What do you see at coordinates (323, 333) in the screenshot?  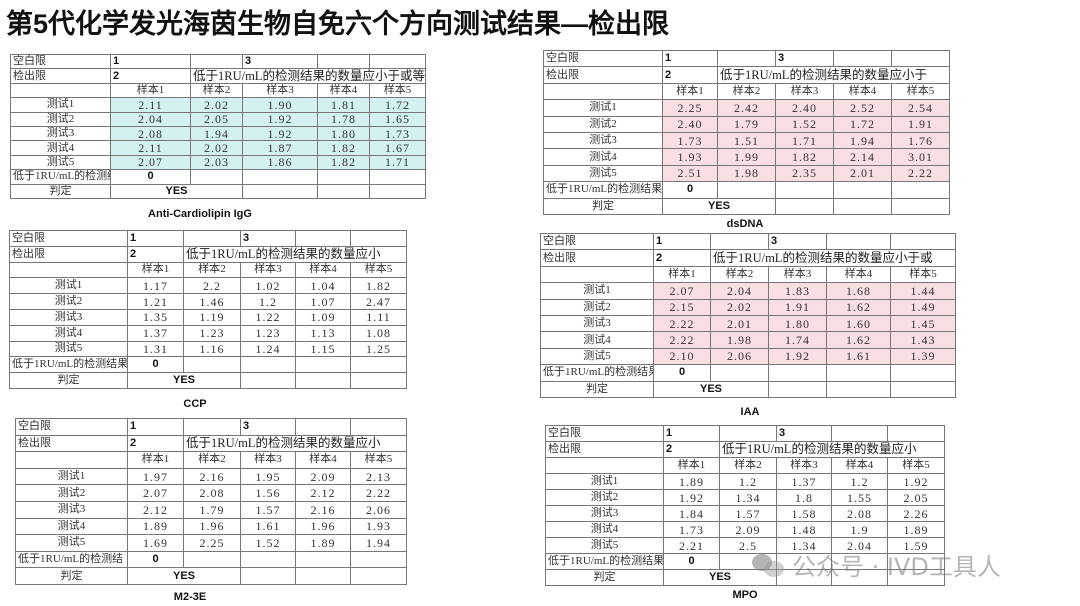 I see `value-cell: 1.13` at bounding box center [323, 333].